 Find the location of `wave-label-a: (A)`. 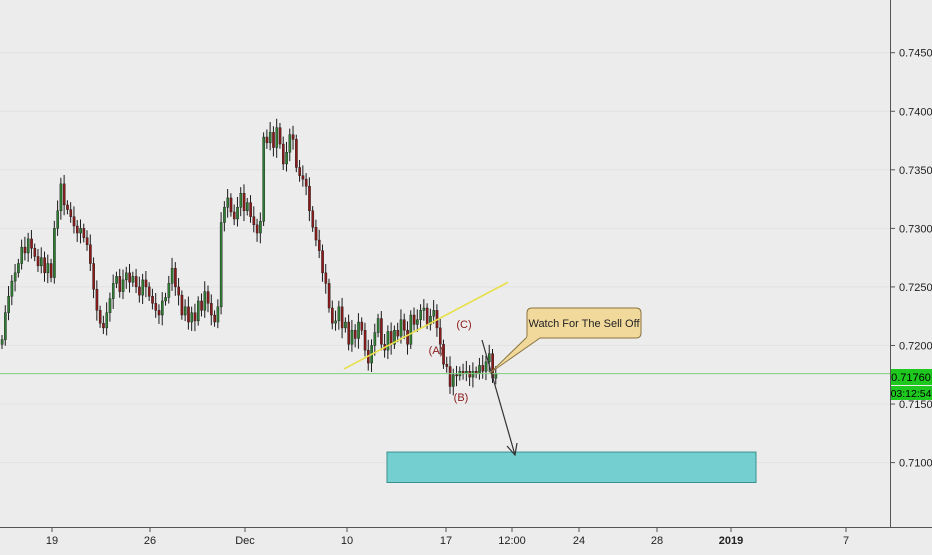

wave-label-a: (A) is located at coordinates (436, 351).